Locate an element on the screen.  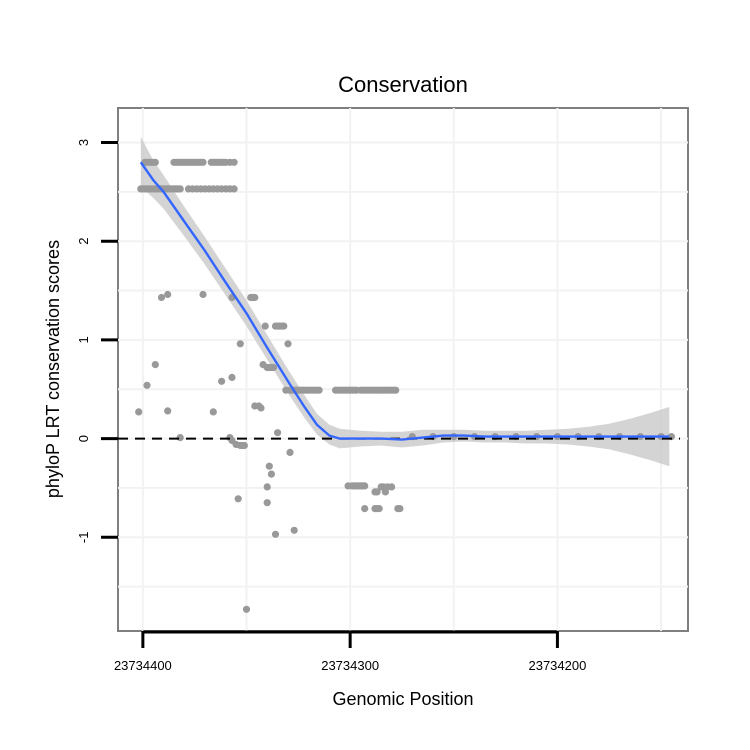
x-axis: 23734400 23734300 23734200 is located at coordinates (350, 651).